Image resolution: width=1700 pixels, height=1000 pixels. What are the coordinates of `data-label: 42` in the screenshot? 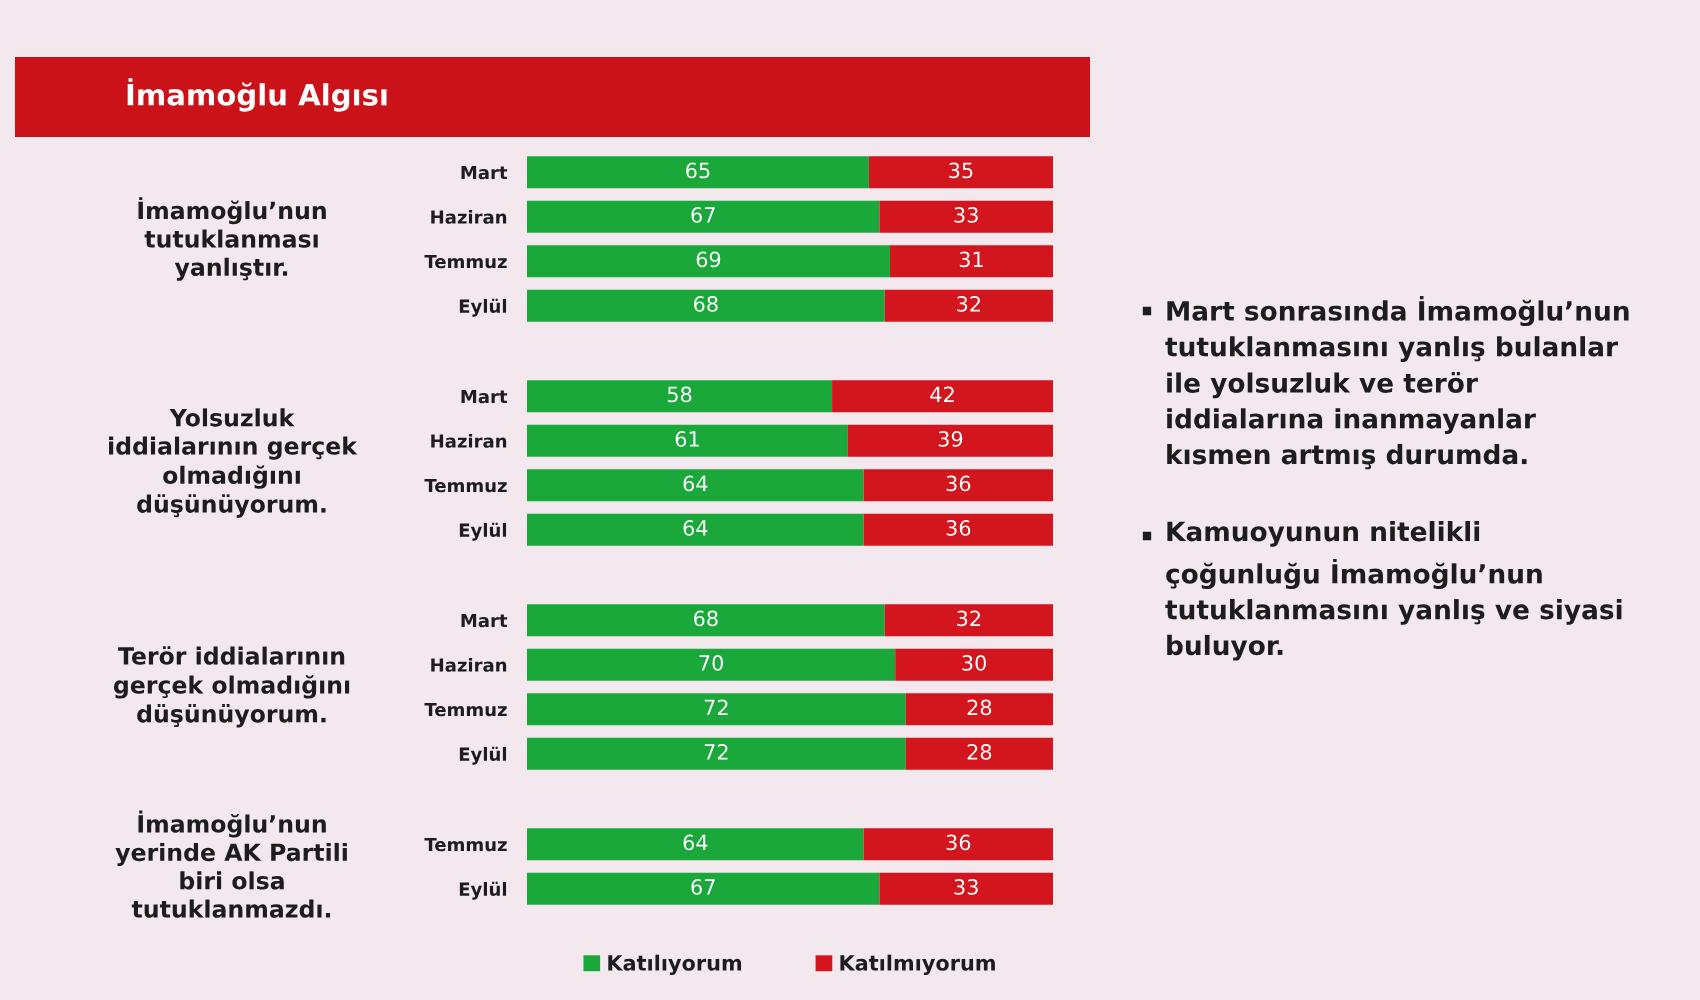 It's located at (942, 394).